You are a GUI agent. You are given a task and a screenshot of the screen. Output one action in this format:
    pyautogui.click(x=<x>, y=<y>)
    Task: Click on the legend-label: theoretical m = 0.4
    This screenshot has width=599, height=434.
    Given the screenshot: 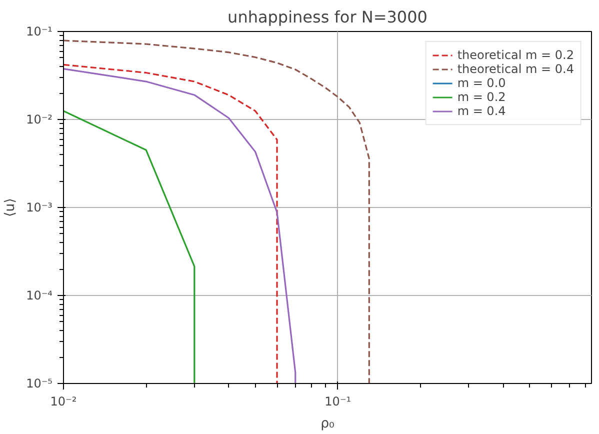 What is the action you would take?
    pyautogui.click(x=515, y=69)
    